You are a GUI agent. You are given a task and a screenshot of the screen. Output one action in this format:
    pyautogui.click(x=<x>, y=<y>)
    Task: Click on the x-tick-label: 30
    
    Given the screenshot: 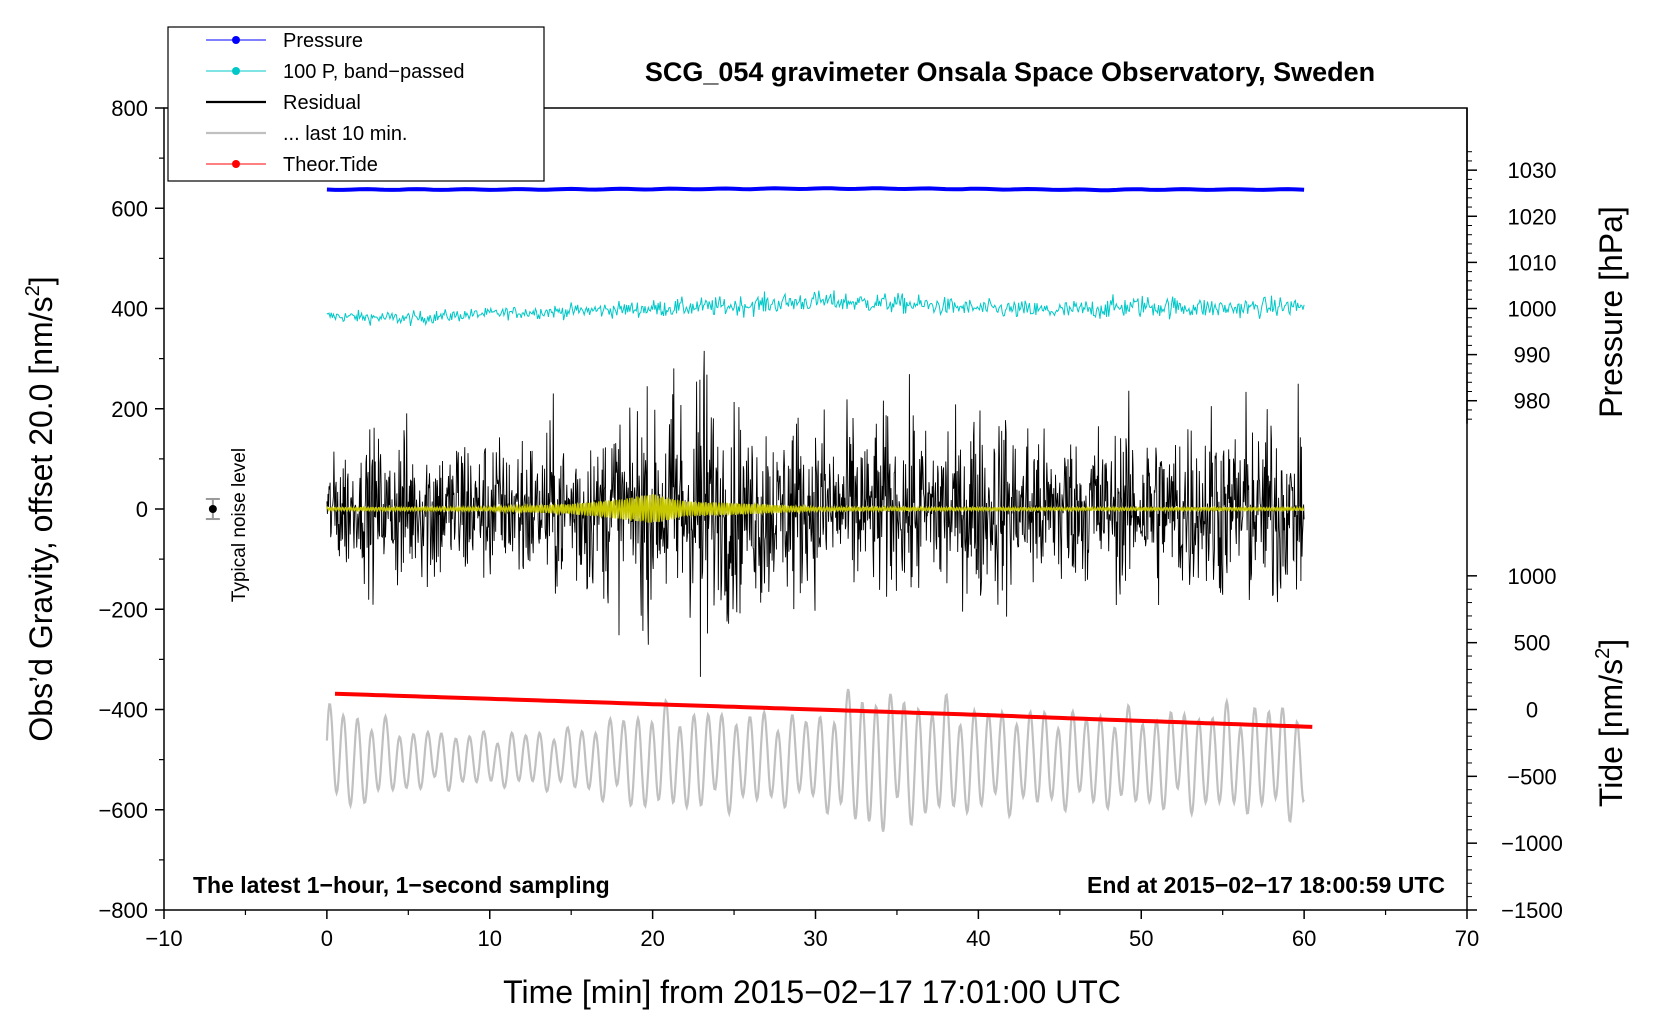 What is the action you would take?
    pyautogui.click(x=815, y=938)
    